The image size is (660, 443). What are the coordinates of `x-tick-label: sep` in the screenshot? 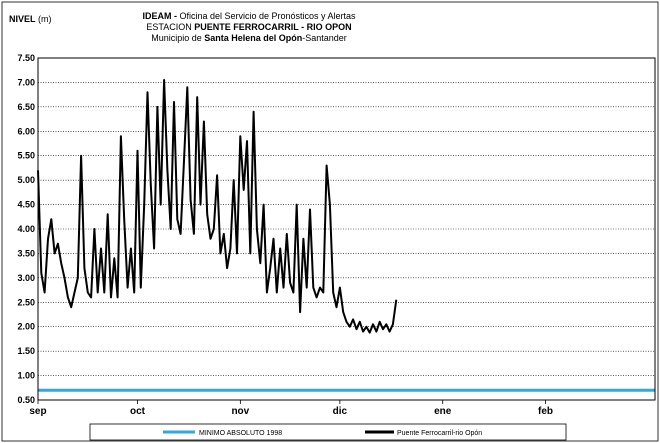 It's located at (37, 411).